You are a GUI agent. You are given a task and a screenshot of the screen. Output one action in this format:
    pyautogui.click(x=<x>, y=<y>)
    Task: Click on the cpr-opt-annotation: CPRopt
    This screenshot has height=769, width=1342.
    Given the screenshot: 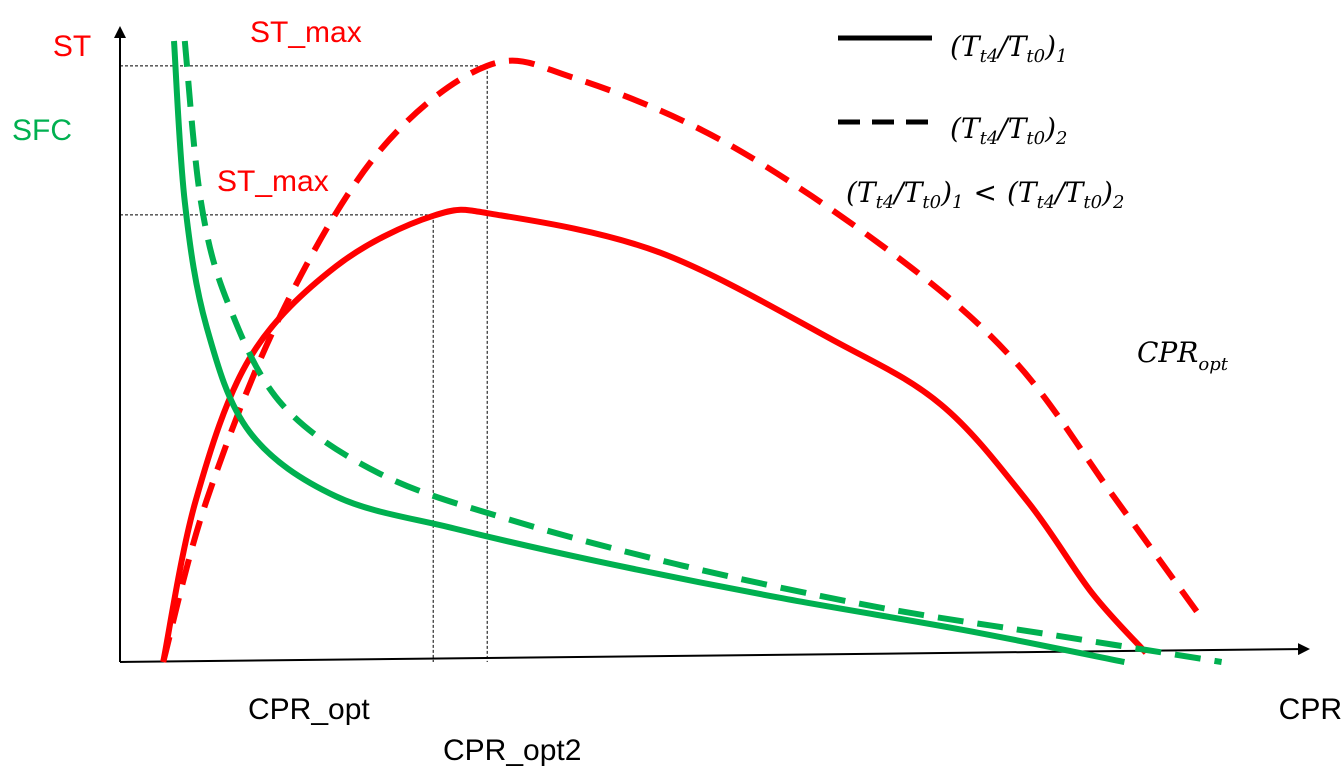 What is the action you would take?
    pyautogui.click(x=1183, y=355)
    